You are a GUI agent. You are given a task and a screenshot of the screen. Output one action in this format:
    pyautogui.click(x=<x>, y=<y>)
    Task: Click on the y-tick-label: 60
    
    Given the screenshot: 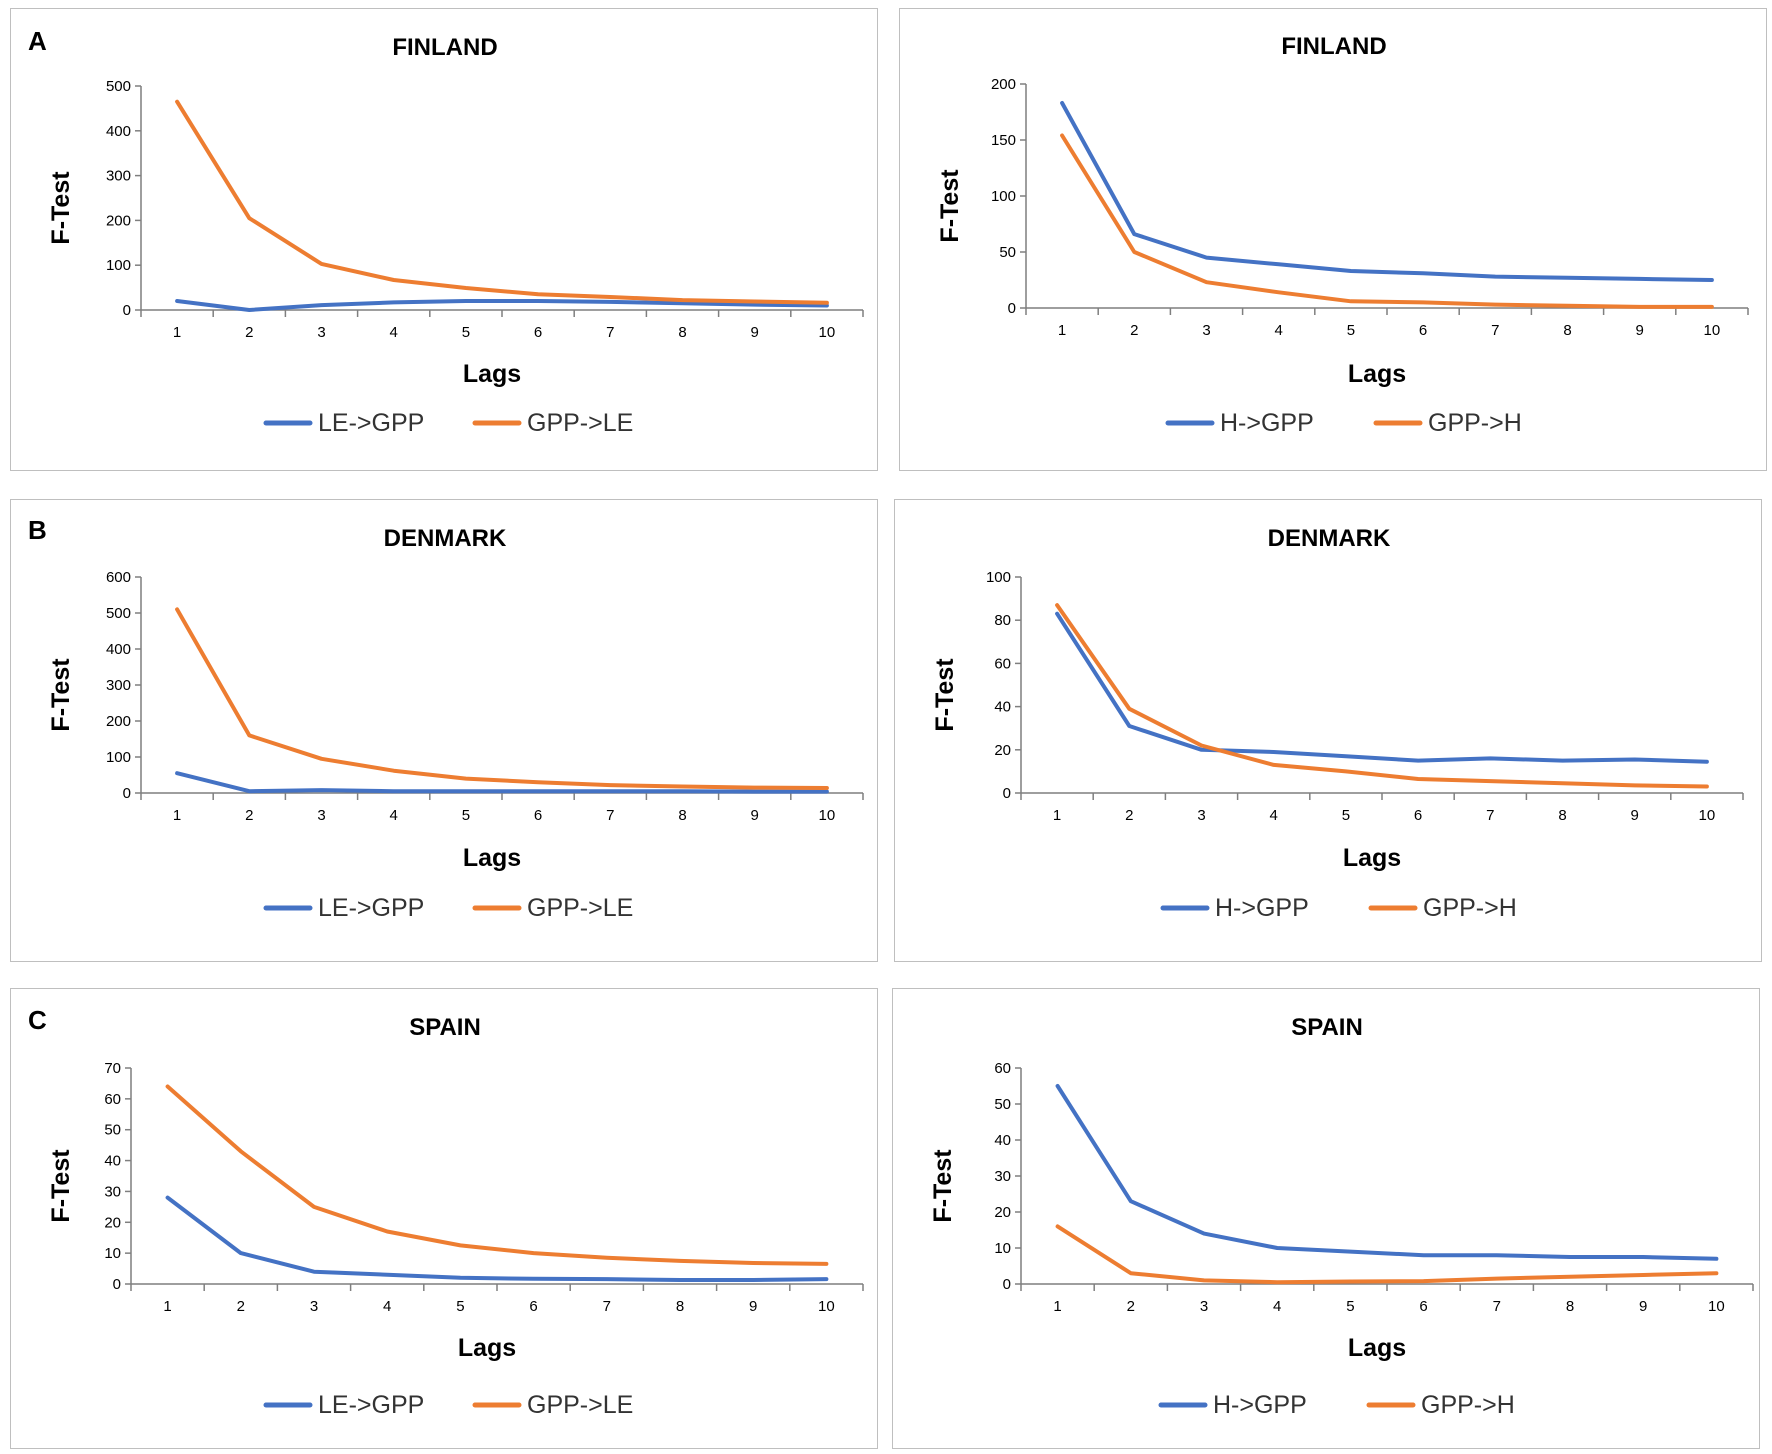 What is the action you would take?
    pyautogui.click(x=1002, y=1068)
    